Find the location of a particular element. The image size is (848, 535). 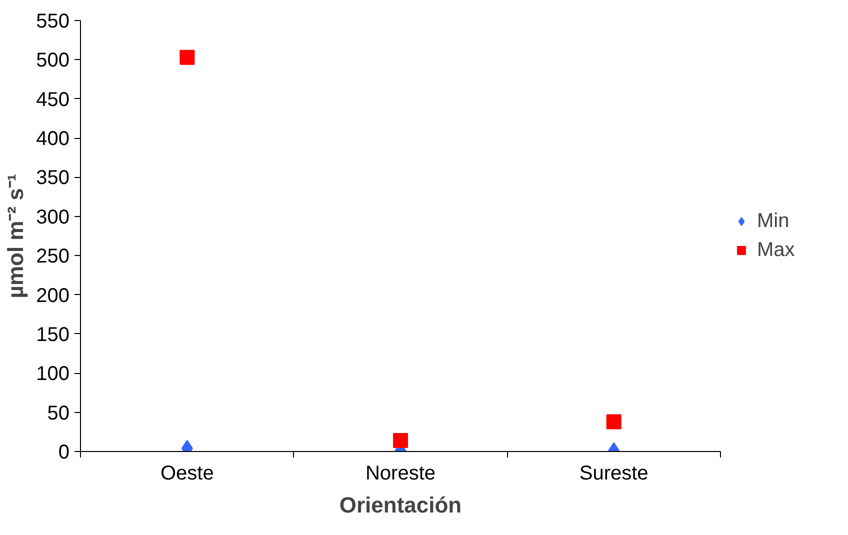

legend-label: Min is located at coordinates (773, 221).